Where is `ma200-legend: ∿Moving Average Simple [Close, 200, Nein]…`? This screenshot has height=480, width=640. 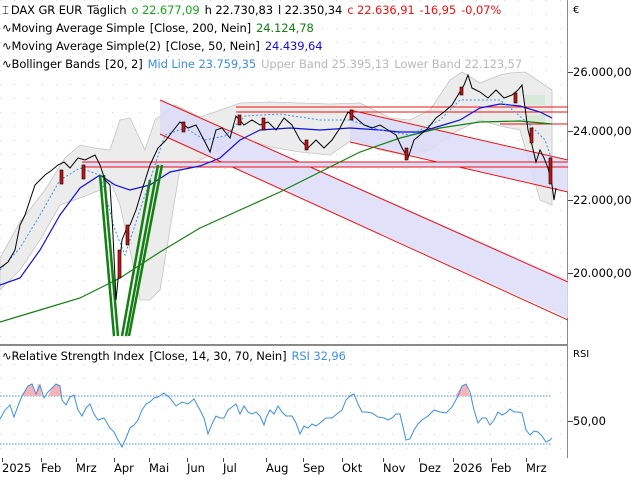 ma200-legend: ∿Moving Average Simple [Close, 200, Nein]… is located at coordinates (158, 28).